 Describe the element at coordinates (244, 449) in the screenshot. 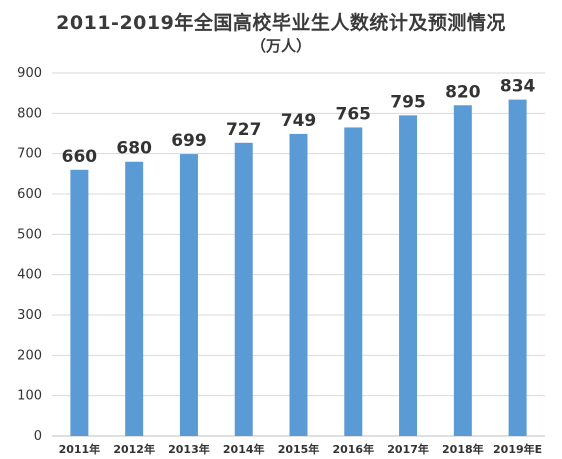

I see `x-tick-label: 2014年` at that location.